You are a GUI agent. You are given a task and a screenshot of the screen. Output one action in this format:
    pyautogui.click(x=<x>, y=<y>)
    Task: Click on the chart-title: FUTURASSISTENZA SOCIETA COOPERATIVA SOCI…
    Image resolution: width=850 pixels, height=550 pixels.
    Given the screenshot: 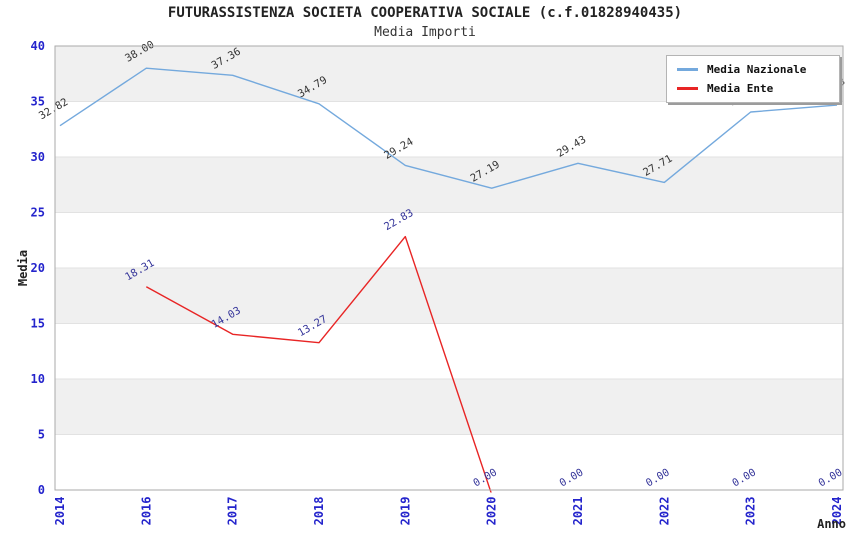 What is the action you would take?
    pyautogui.click(x=425, y=13)
    